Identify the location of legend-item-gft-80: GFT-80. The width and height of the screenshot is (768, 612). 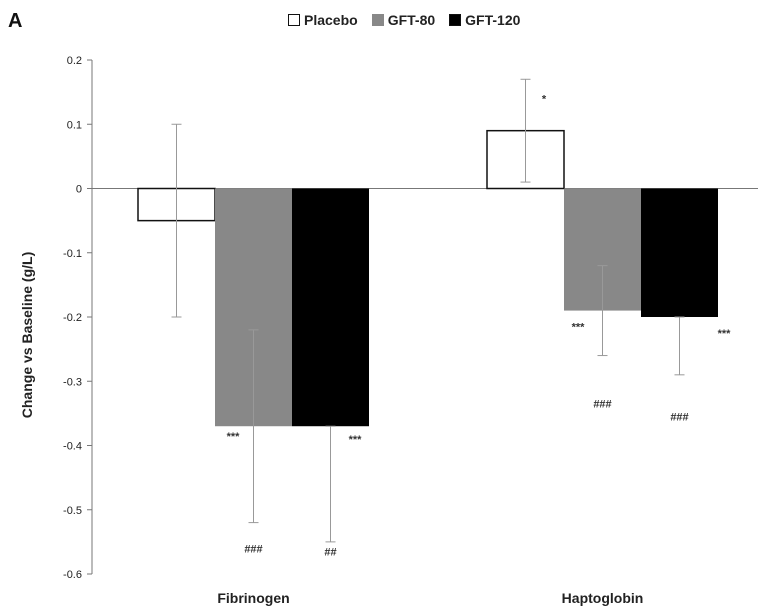
(403, 20).